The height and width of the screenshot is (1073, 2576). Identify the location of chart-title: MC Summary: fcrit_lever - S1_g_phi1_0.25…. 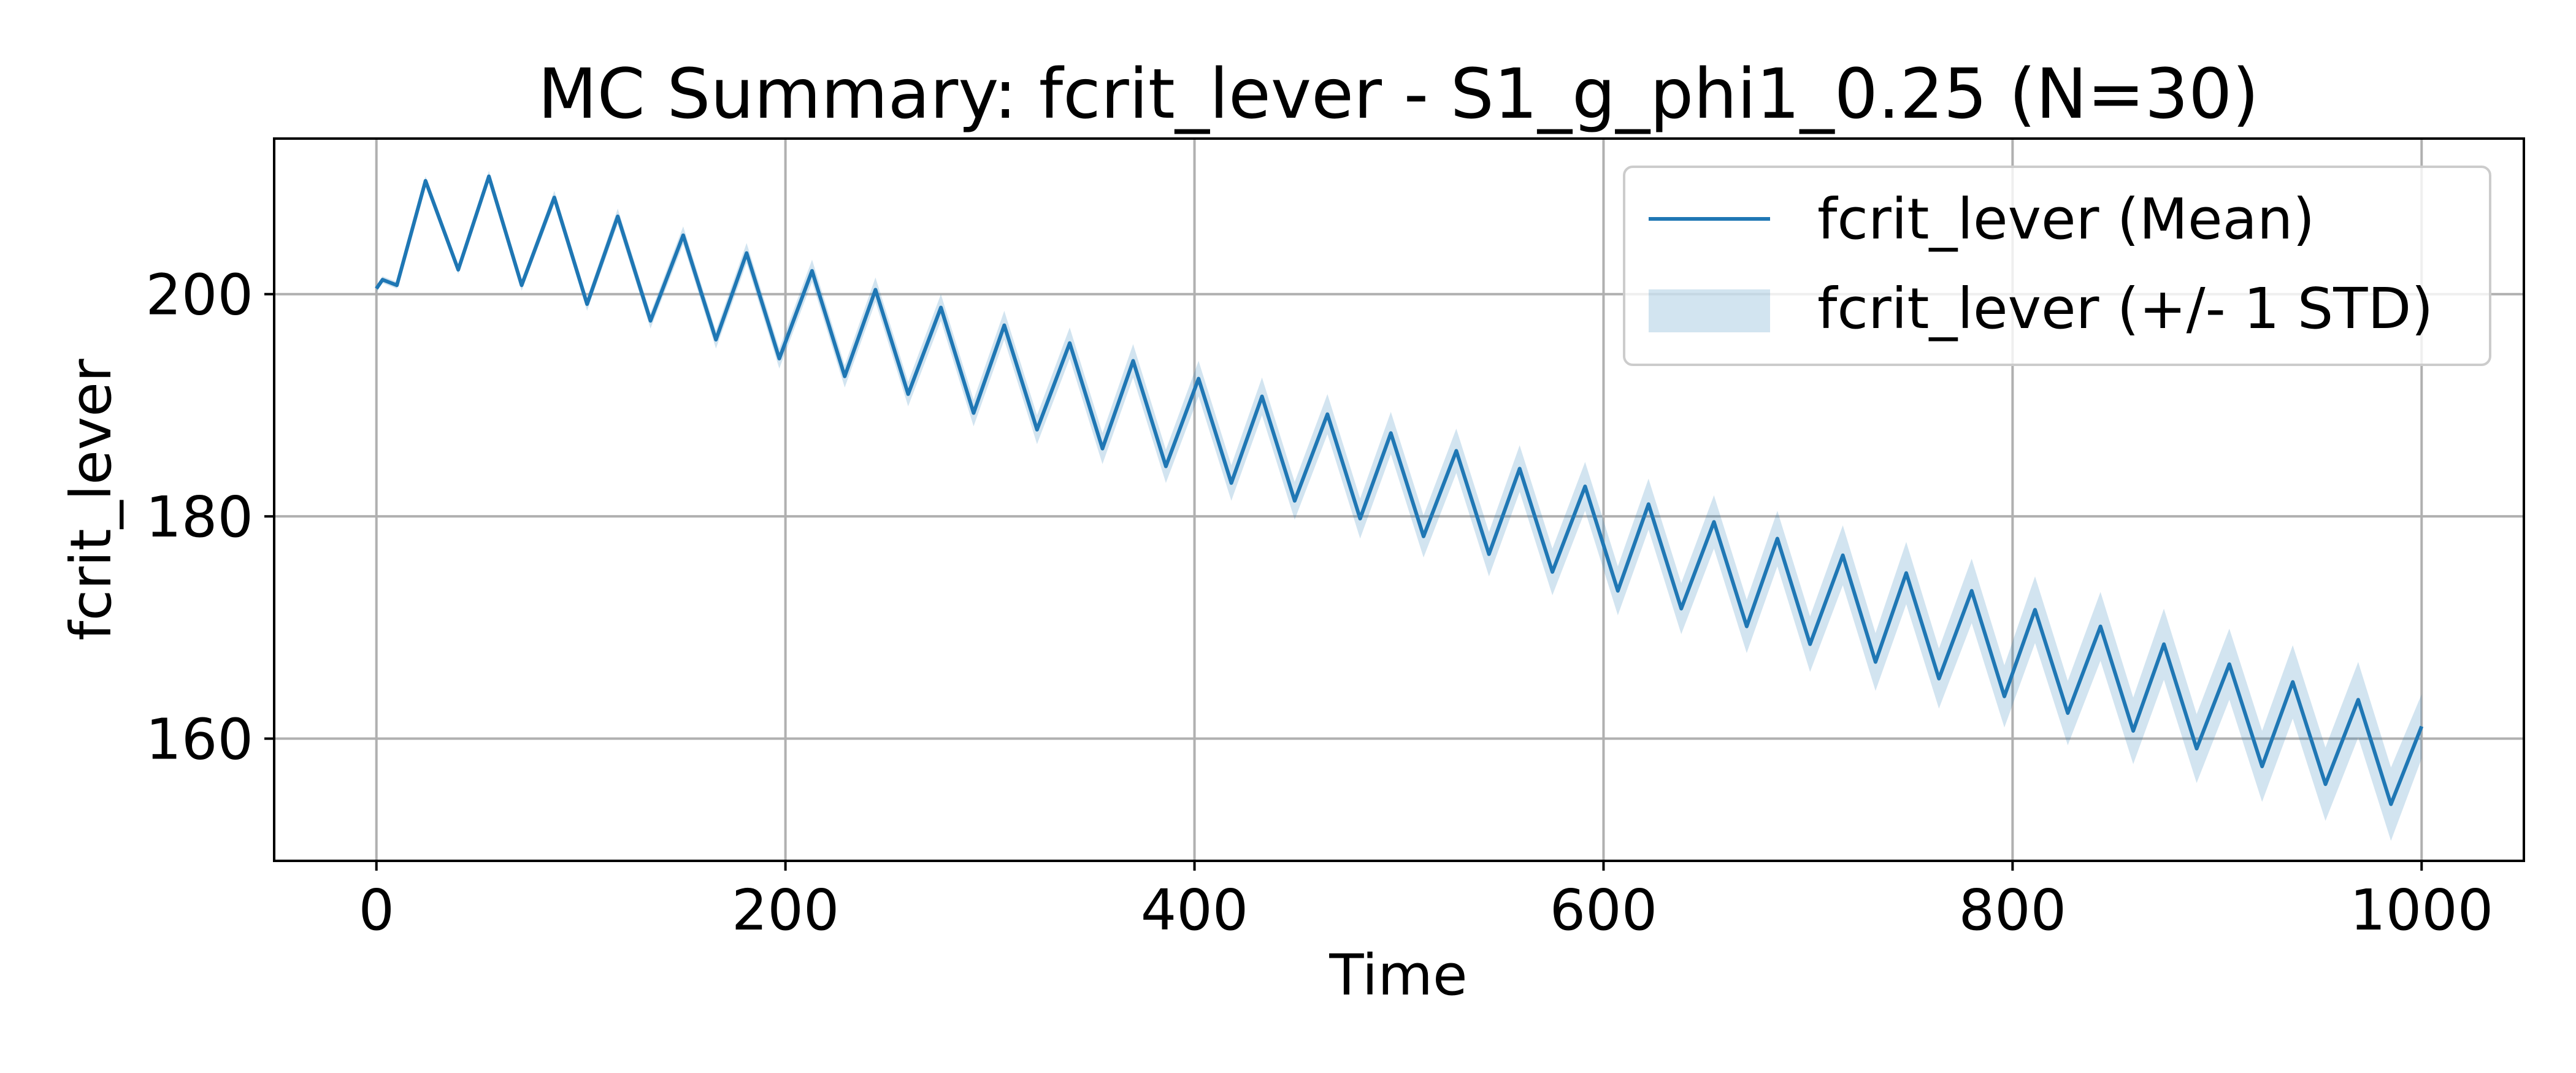
(1398, 94).